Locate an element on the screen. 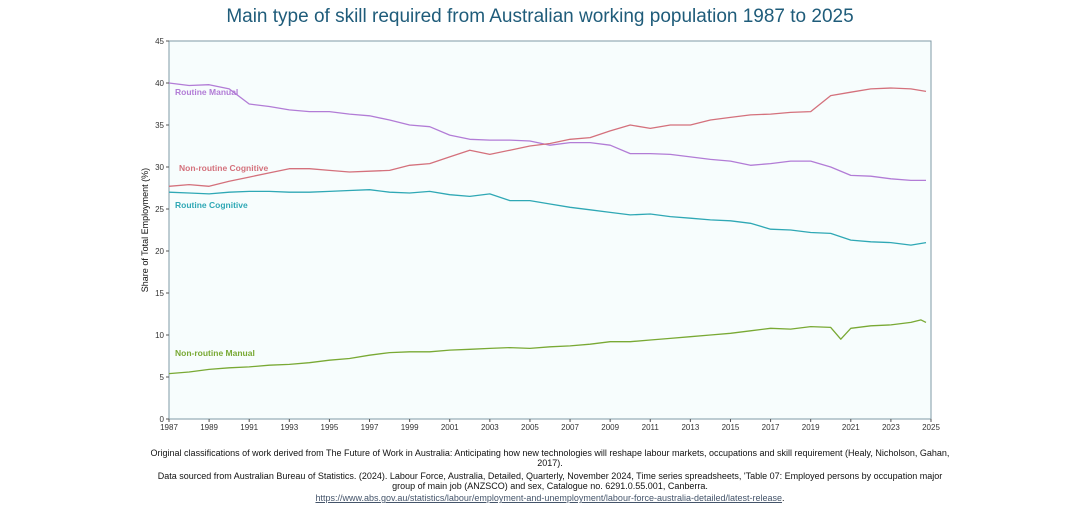 The height and width of the screenshot is (510, 1080). x-tick-label: 1997 is located at coordinates (370, 427).